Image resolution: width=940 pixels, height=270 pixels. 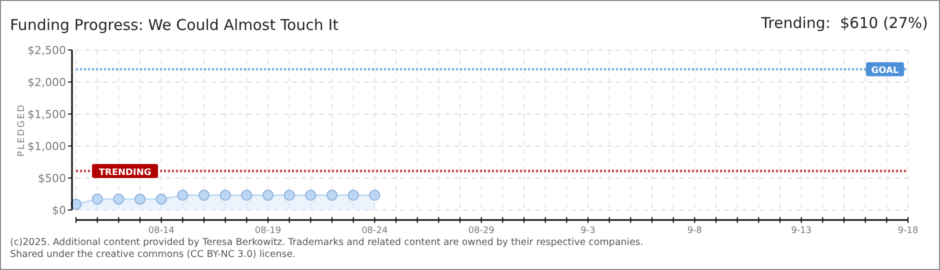 What do you see at coordinates (694, 231) in the screenshot?
I see `x-tick-label: 9-8` at bounding box center [694, 231].